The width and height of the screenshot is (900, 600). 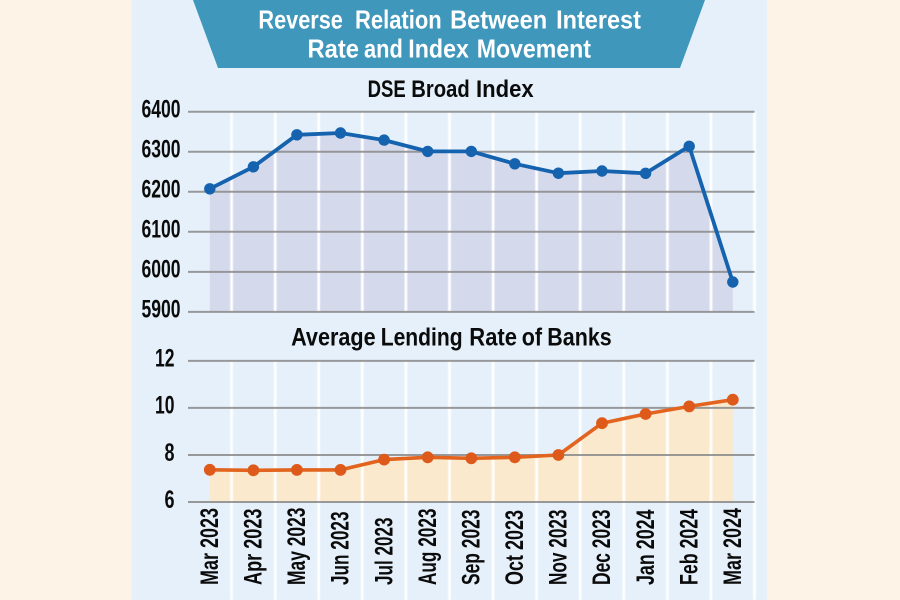 I want to click on svg-text: 6100, so click(x=161, y=230).